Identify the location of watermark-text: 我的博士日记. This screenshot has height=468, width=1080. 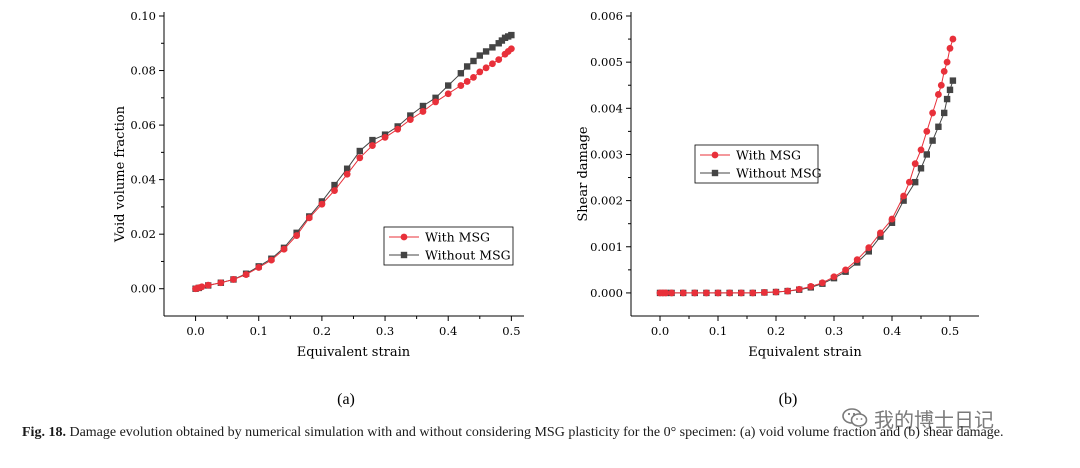
(934, 419).